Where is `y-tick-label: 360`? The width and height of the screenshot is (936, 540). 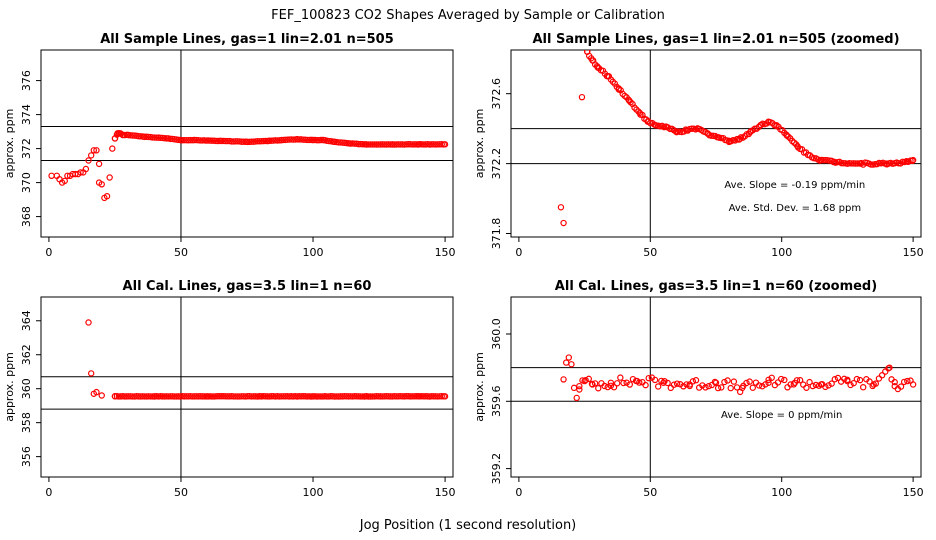 y-tick-label: 360 is located at coordinates (26, 388).